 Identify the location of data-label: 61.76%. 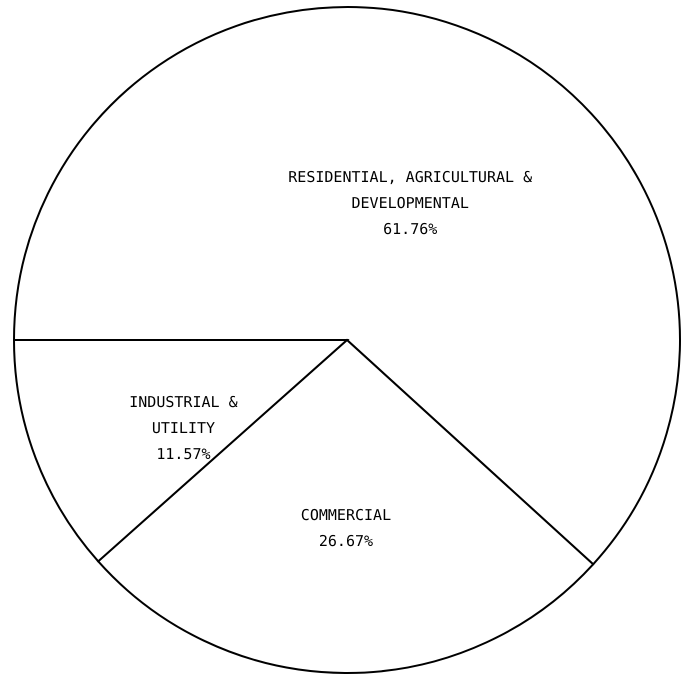
(410, 229).